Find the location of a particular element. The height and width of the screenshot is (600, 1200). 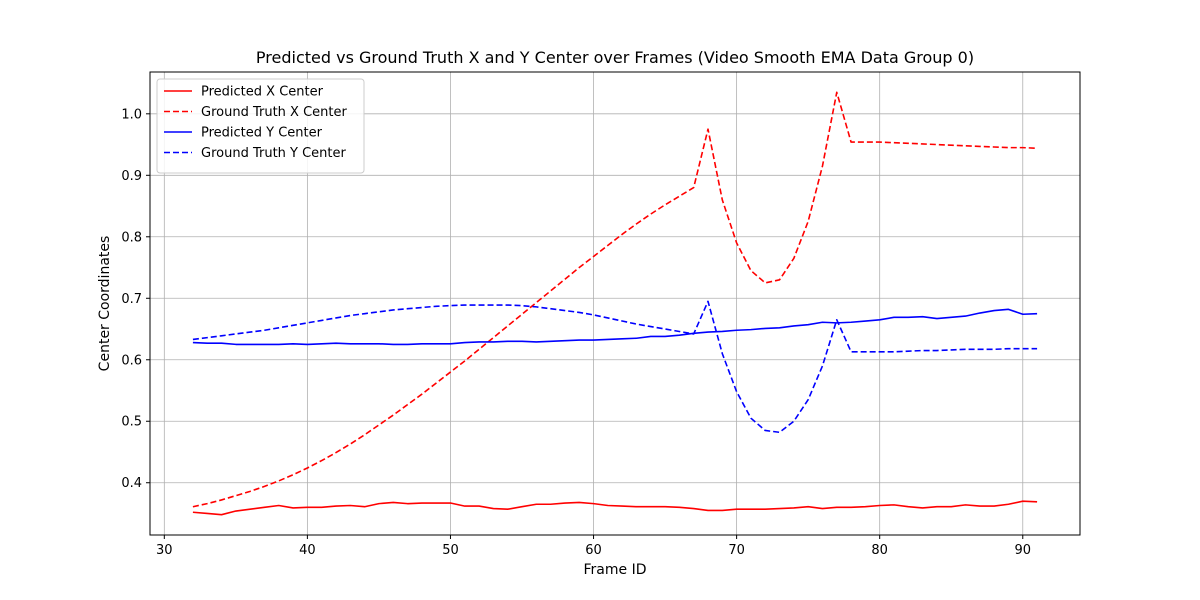

legend-label: Predicted Y Center is located at coordinates (262, 133).